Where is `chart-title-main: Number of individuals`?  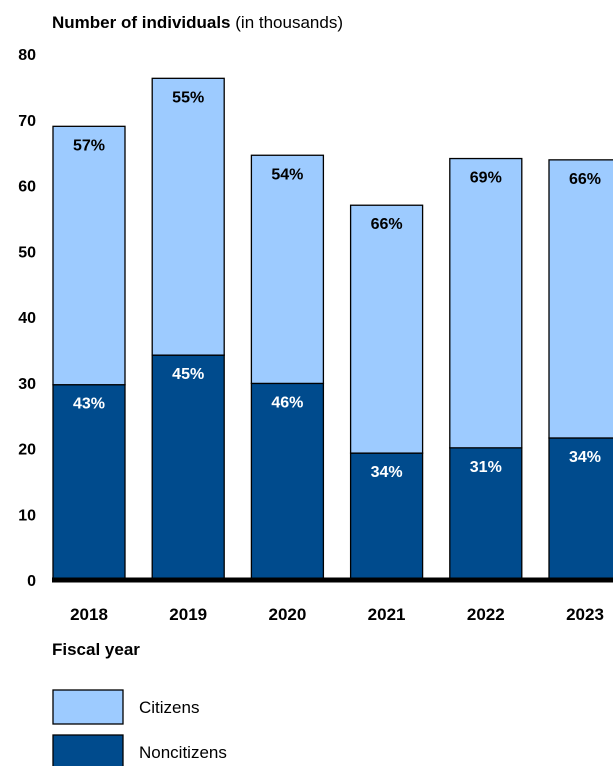
chart-title-main: Number of individuals is located at coordinates (141, 22).